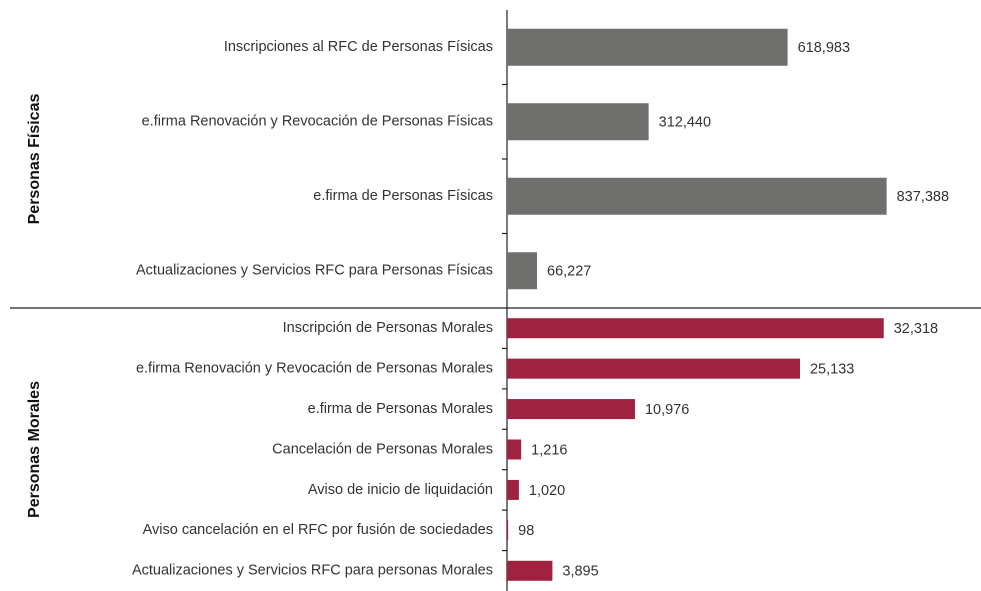 This screenshot has height=591, width=981. I want to click on value-label: 32,318, so click(916, 329).